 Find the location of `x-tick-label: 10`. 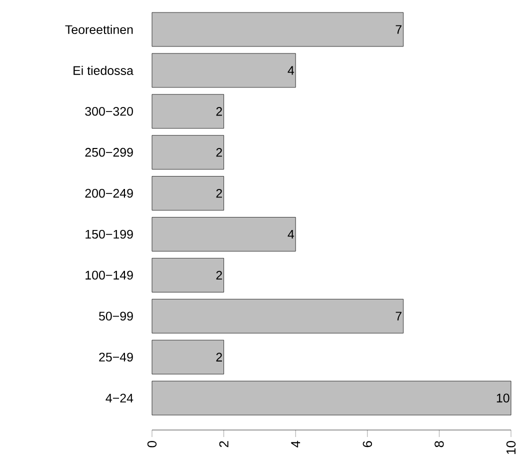

x-tick-label: 10 is located at coordinates (511, 447).